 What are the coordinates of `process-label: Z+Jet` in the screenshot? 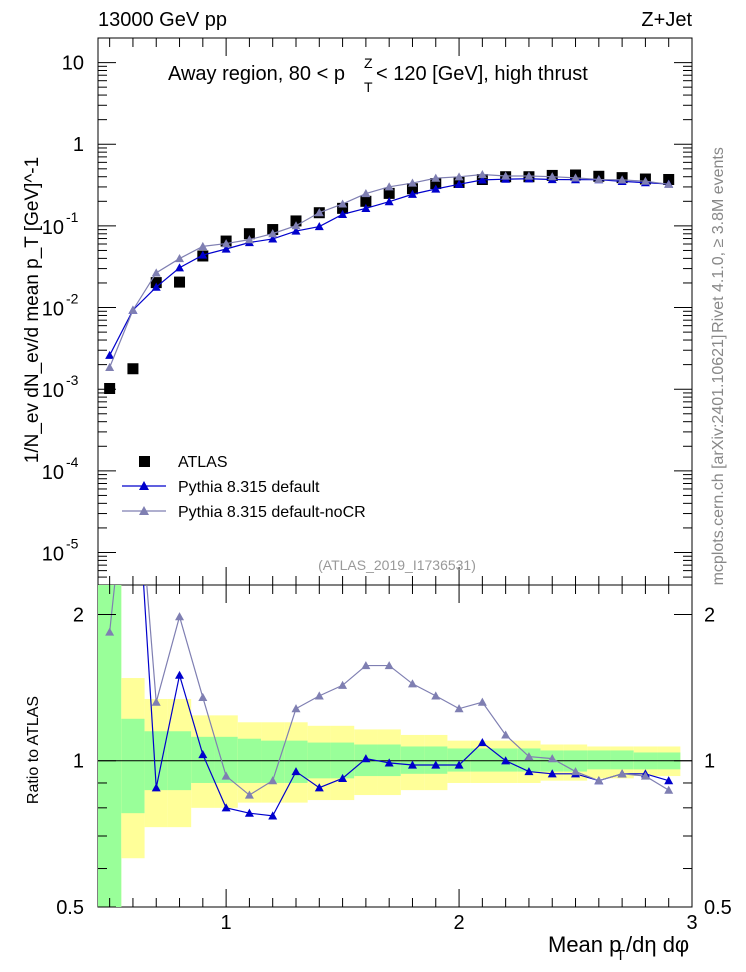 It's located at (666, 20).